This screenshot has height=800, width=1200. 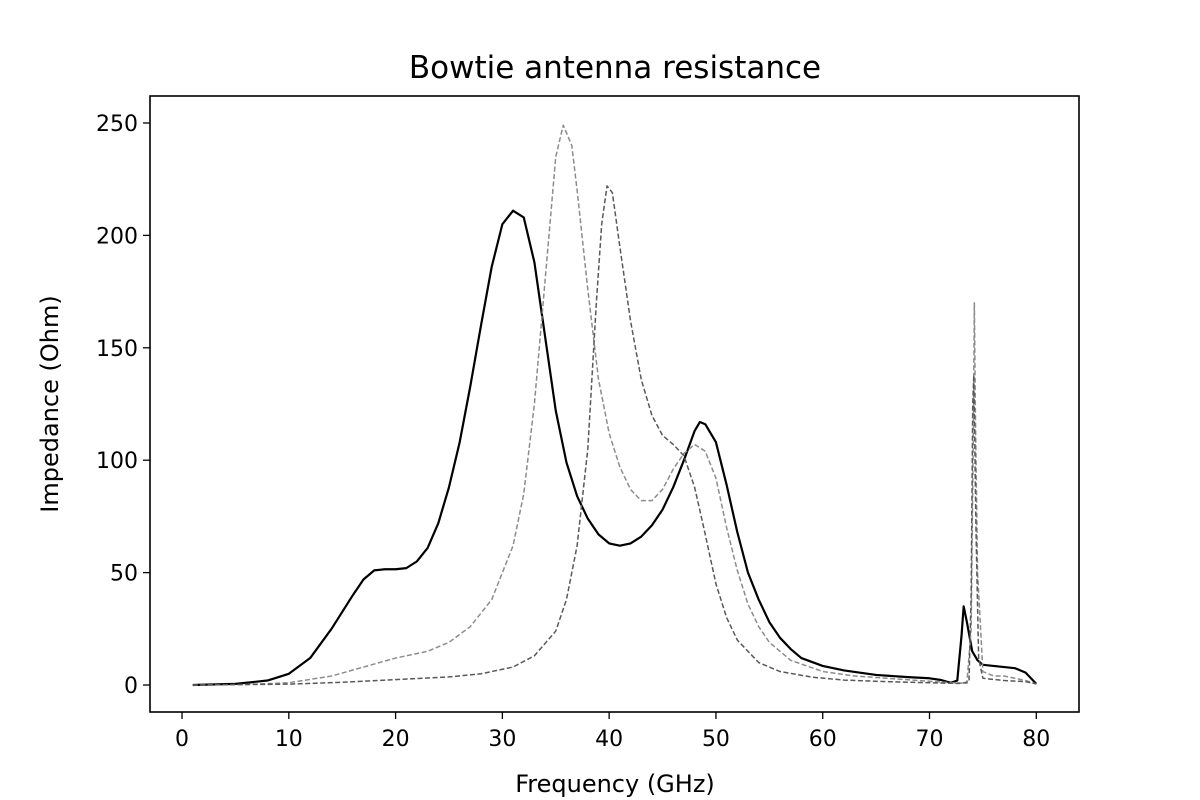 I want to click on x-tick-label: 0, so click(x=182, y=739).